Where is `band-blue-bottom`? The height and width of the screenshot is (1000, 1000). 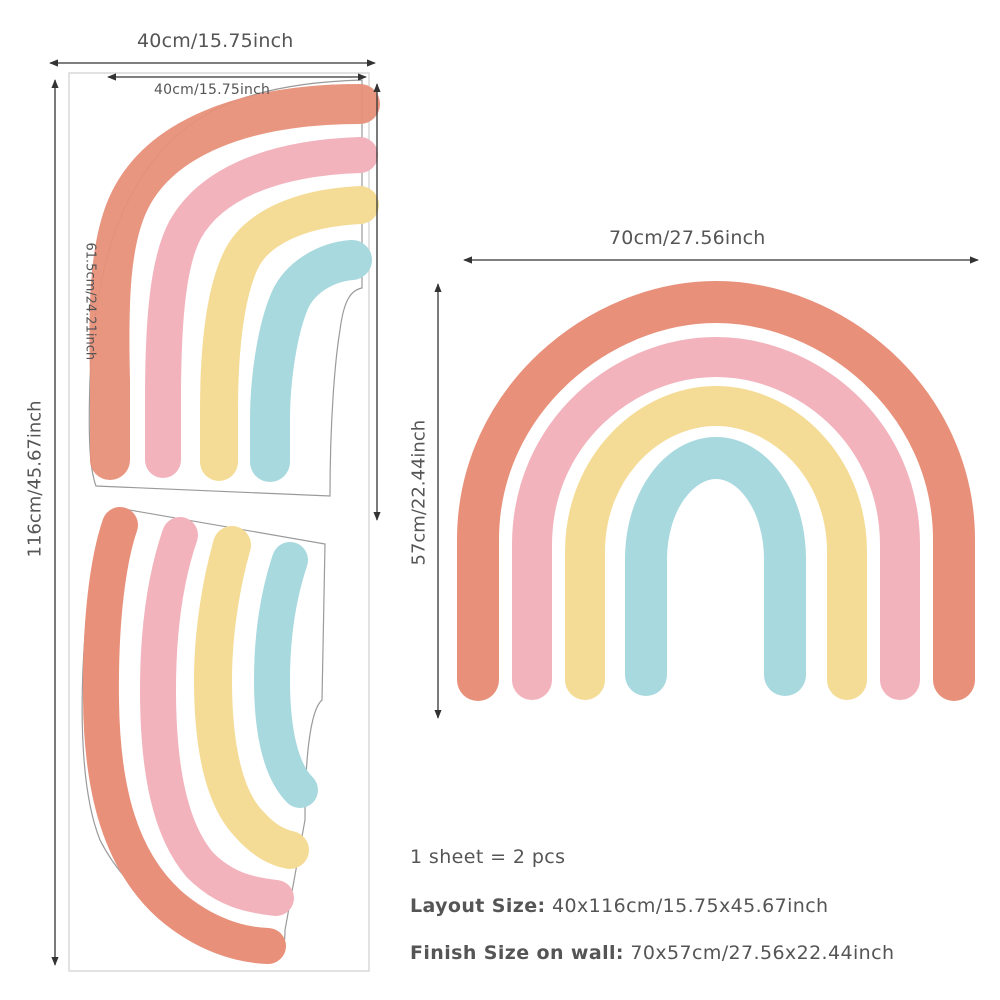
band-blue-bottom is located at coordinates (285, 675).